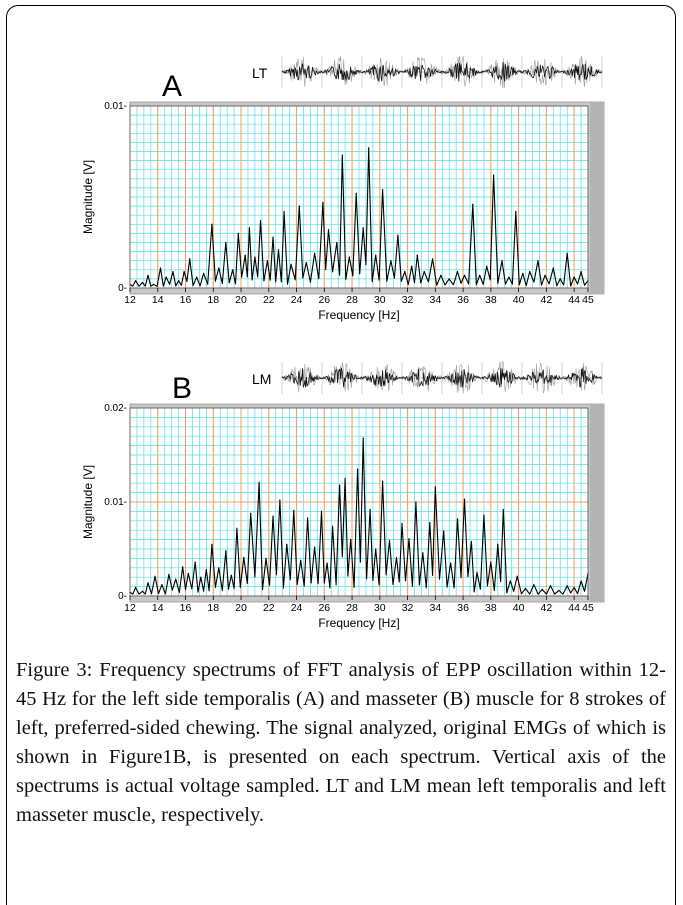 This screenshot has width=683, height=905. What do you see at coordinates (463, 300) in the screenshot?
I see `x-tick-label: 36` at bounding box center [463, 300].